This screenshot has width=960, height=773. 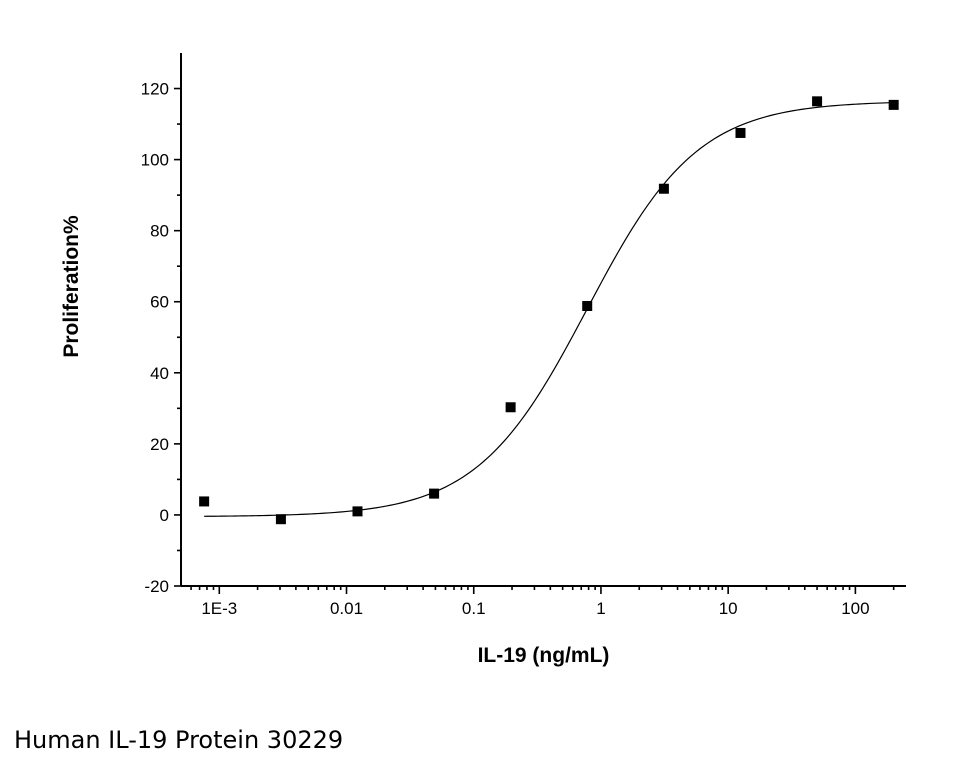 What do you see at coordinates (179, 740) in the screenshot?
I see `figure-caption: Human IL-19 Protein 30229` at bounding box center [179, 740].